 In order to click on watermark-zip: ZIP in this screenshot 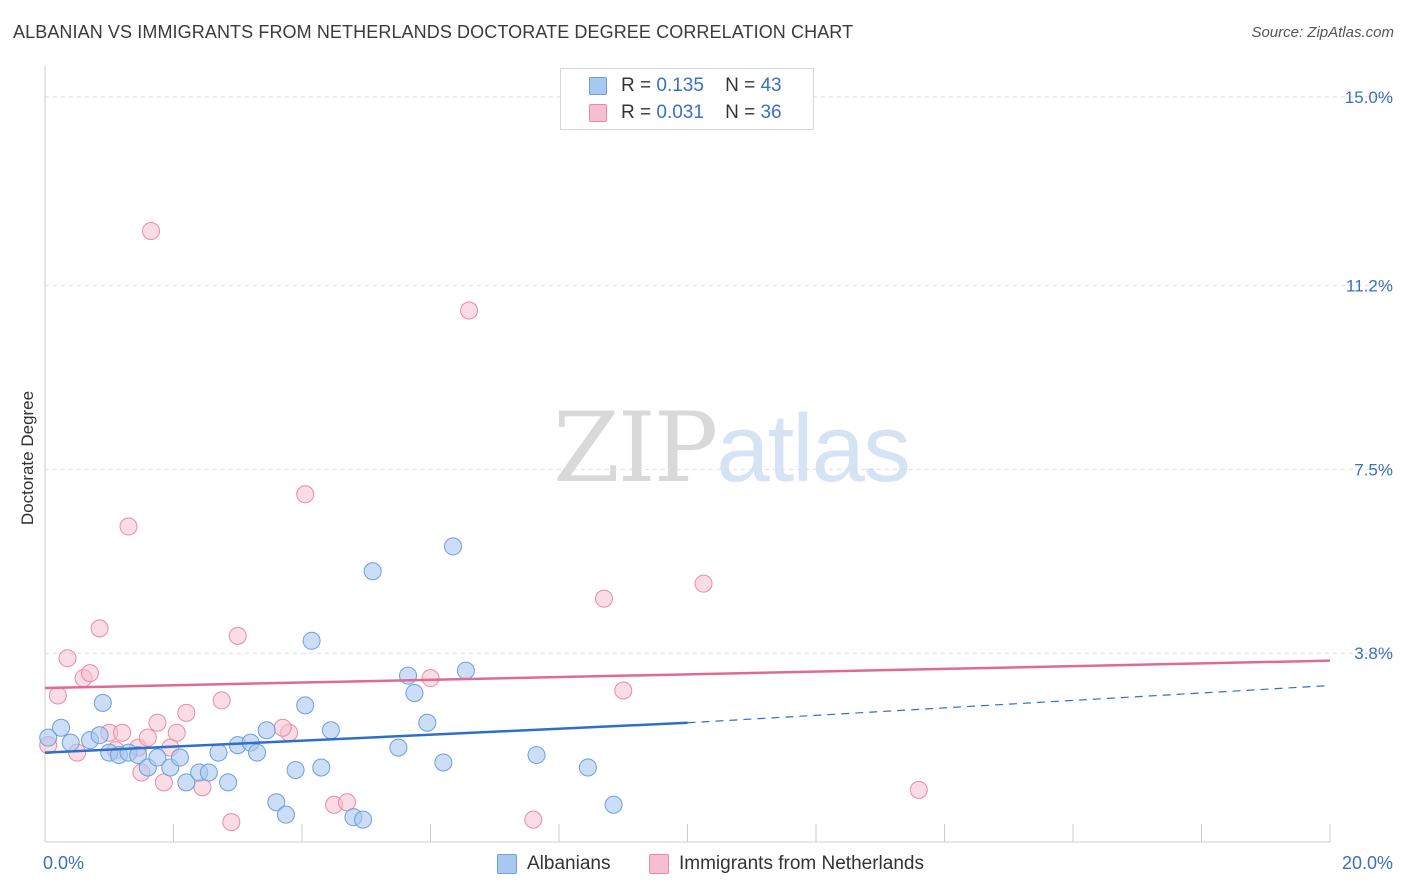, I will do `click(635, 448)`.